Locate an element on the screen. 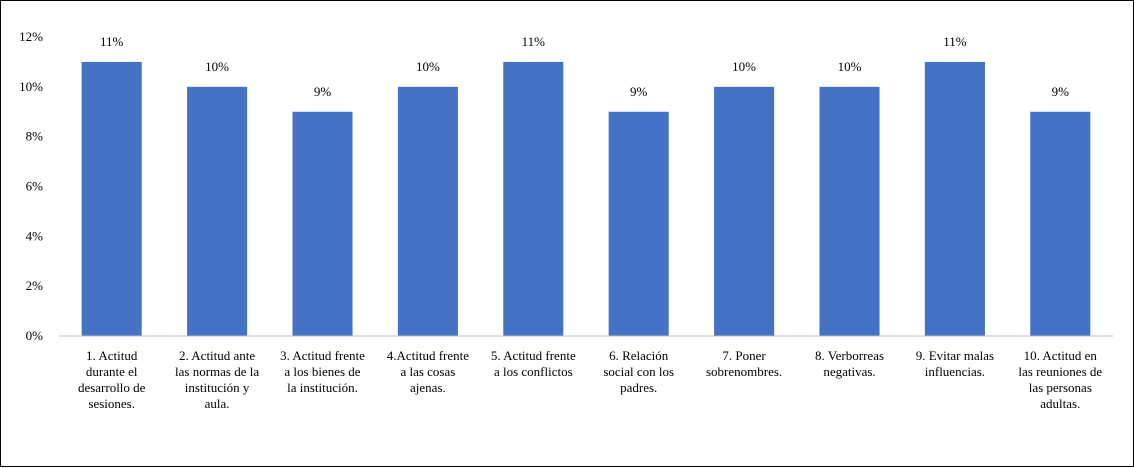 Image resolution: width=1134 pixels, height=468 pixels. category-label-line: influencias. is located at coordinates (955, 371).